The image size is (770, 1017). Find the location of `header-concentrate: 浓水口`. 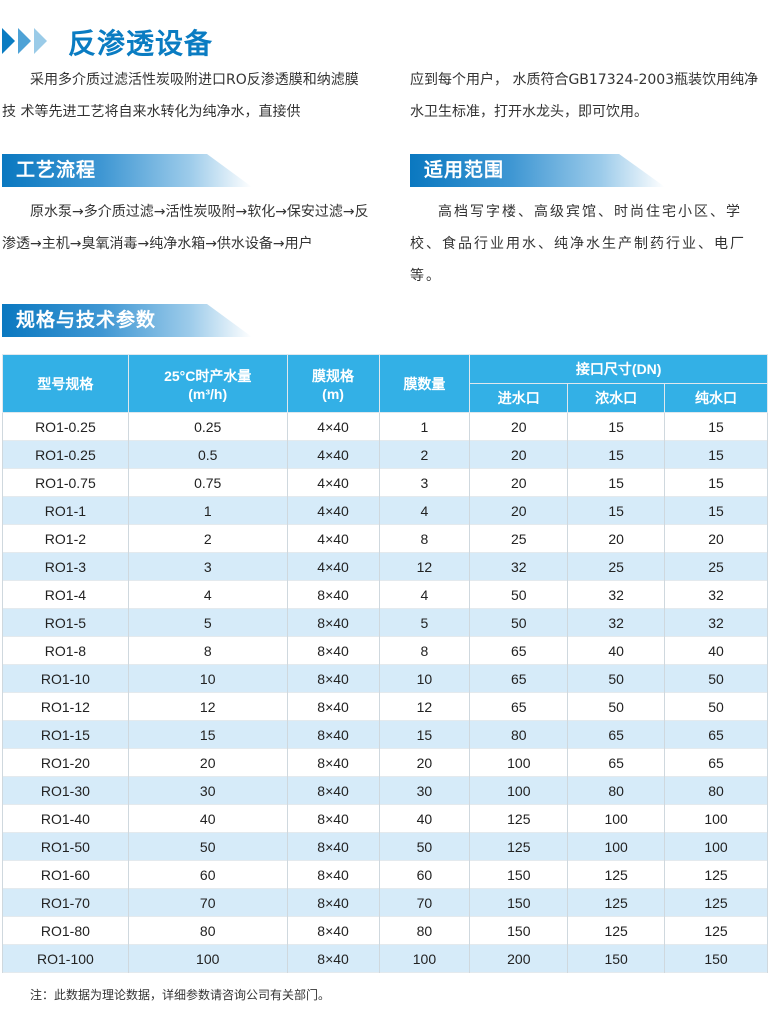

header-concentrate: 浓水口 is located at coordinates (616, 398).